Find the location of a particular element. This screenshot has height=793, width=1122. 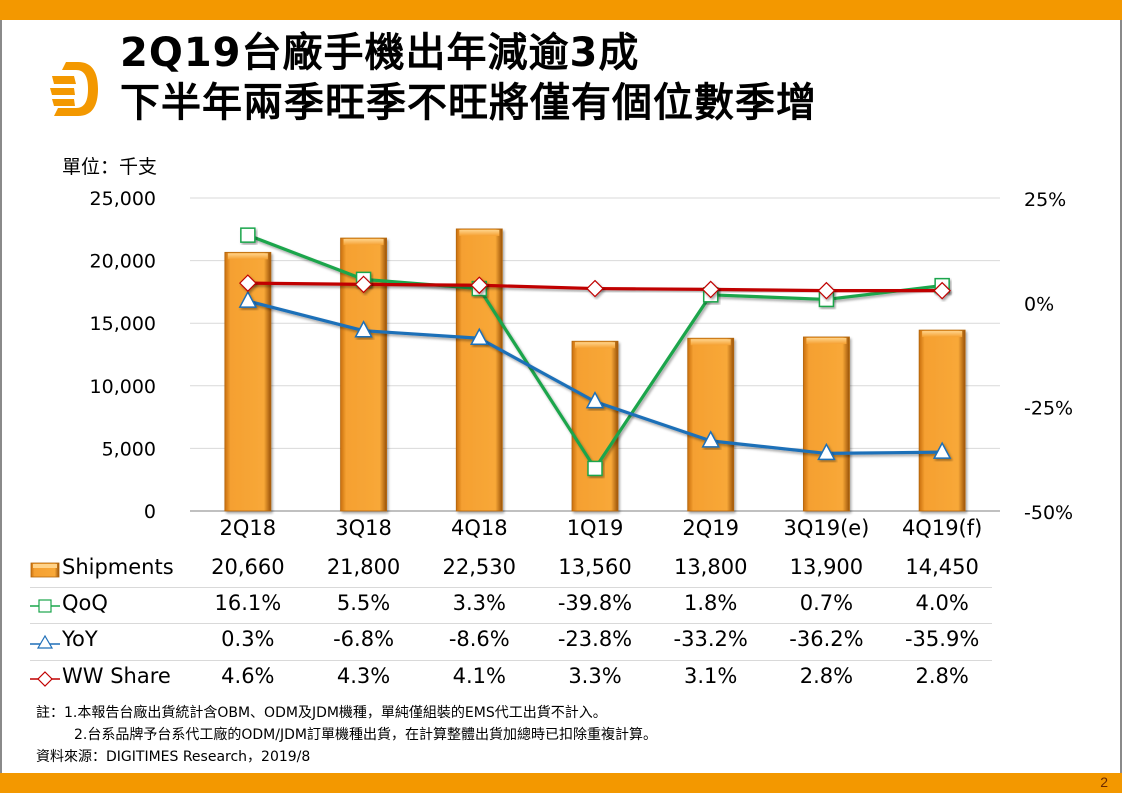

table-cell-value: 4.0% is located at coordinates (942, 603).